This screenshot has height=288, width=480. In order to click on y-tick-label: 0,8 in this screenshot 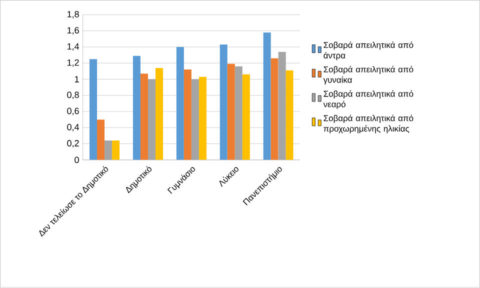, I will do `click(73, 96)`.